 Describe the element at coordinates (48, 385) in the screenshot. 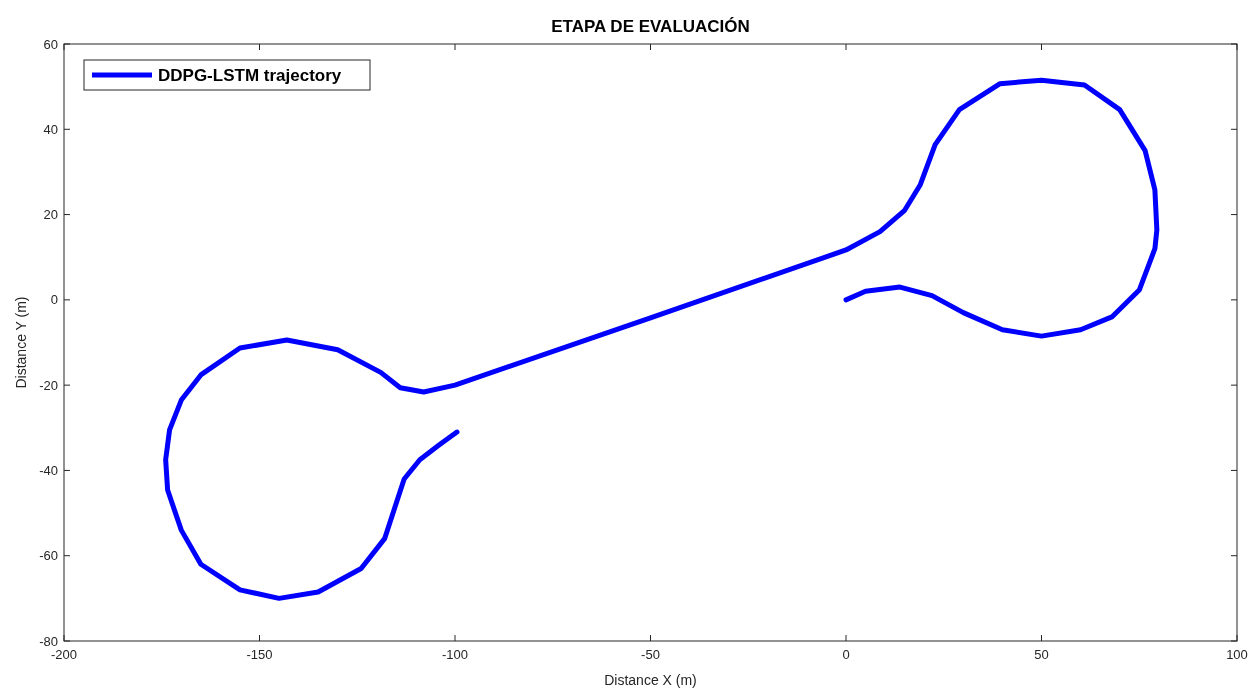

I see `y-tick-label: -20` at that location.